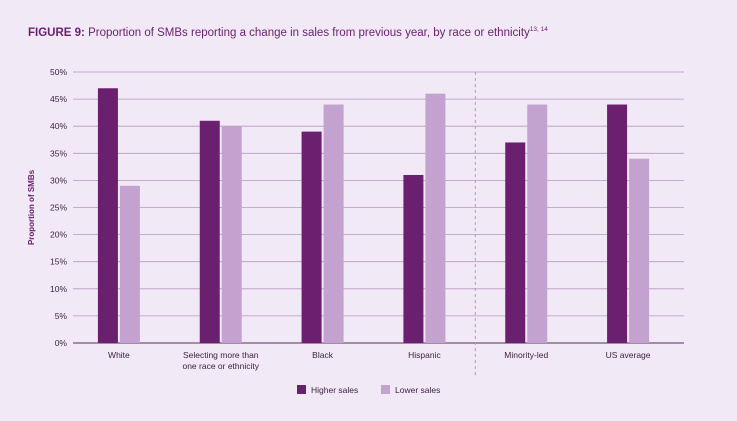 The width and height of the screenshot is (737, 421). Describe the element at coordinates (119, 355) in the screenshot. I see `x-tick-label: White` at that location.